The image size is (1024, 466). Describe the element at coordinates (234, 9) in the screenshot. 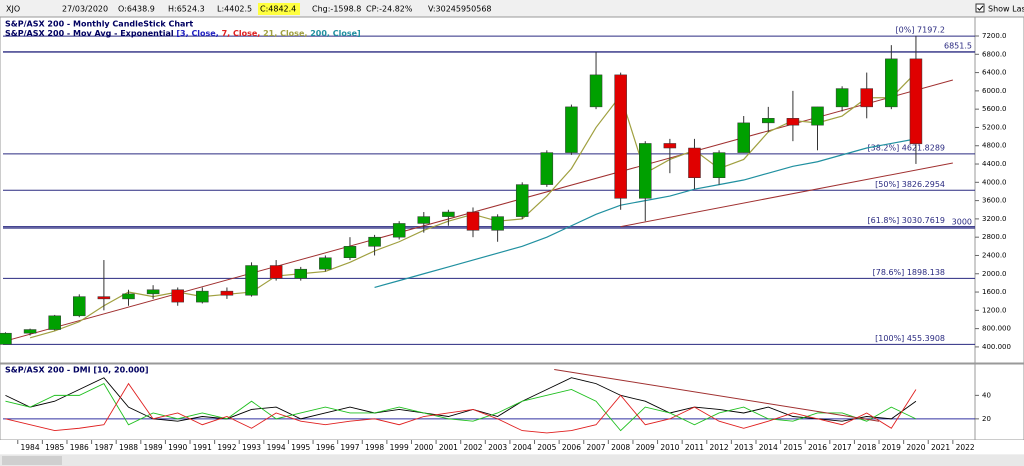

I see `low: L:4402.5` at that location.